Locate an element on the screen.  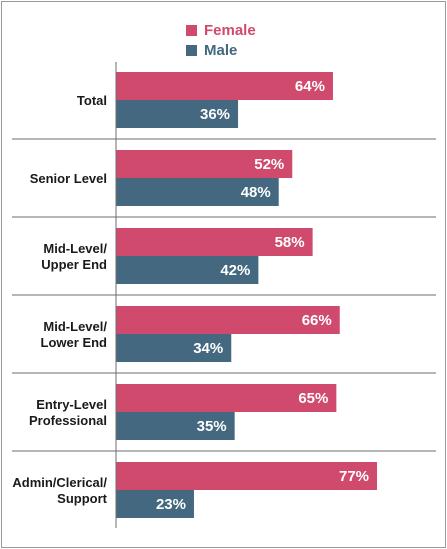
category-label-total: Total is located at coordinates (92, 100).